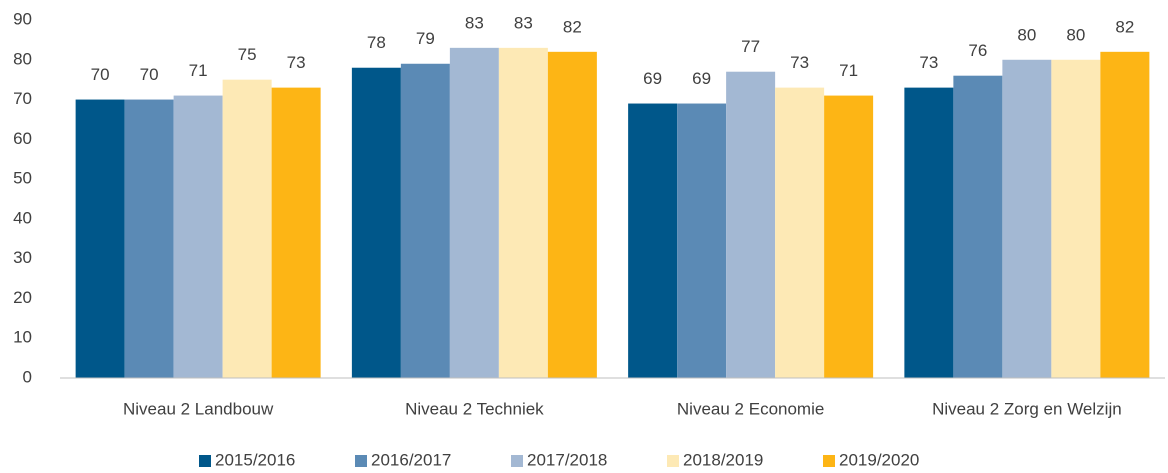  I want to click on legend-label: 2017/2018, so click(567, 459).